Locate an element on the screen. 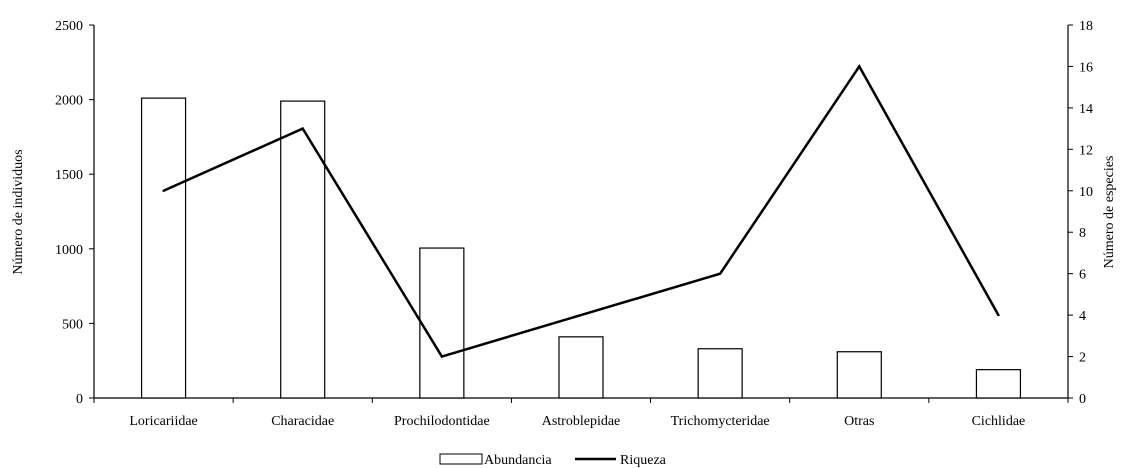 The width and height of the screenshot is (1129, 468). legend: Abundancia Riqueza is located at coordinates (553, 460).